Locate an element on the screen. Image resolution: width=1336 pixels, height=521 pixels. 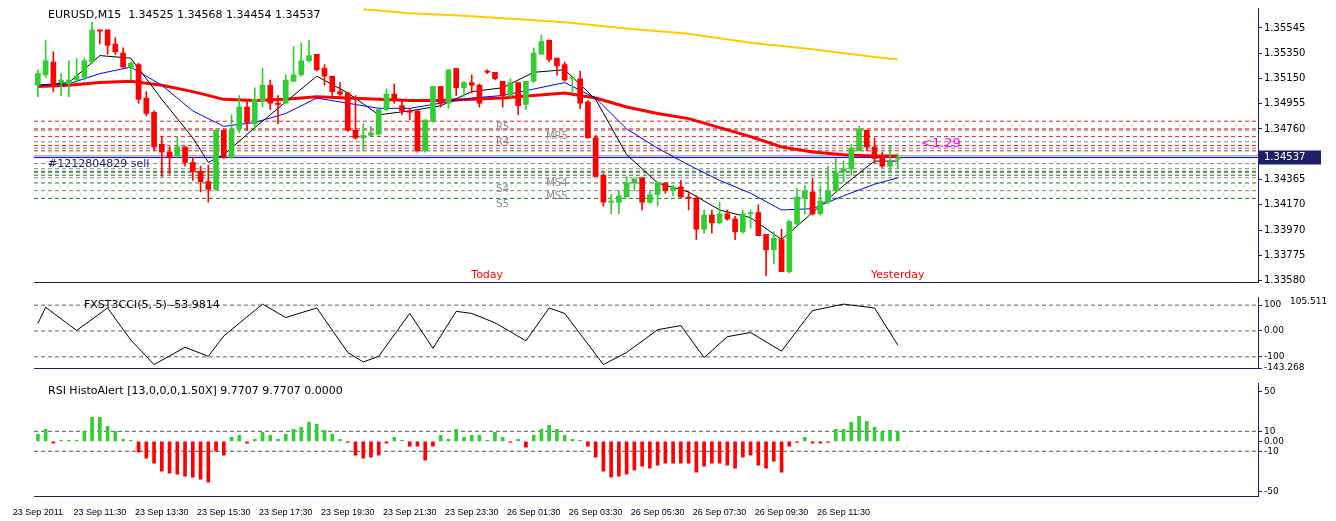
y-tick-label: 1.33775 is located at coordinates (1285, 255).